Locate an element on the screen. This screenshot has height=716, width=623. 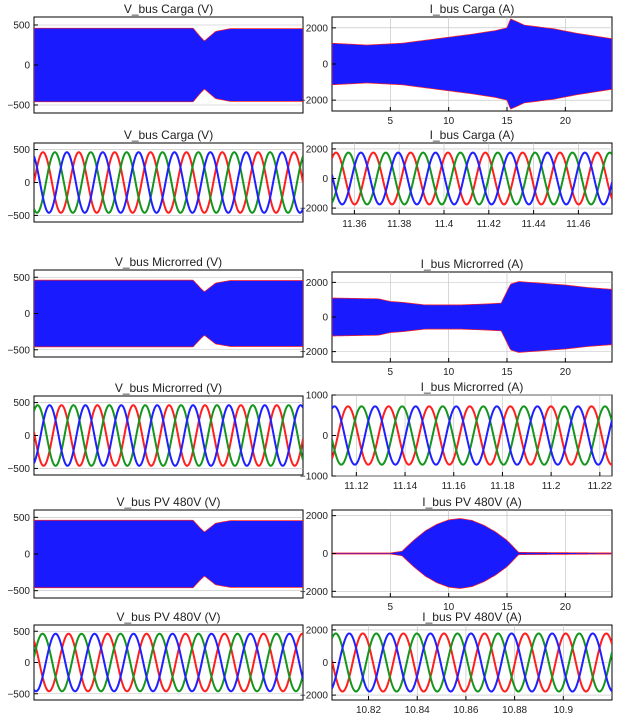
x-tick-label: 10.86 is located at coordinates (465, 710).